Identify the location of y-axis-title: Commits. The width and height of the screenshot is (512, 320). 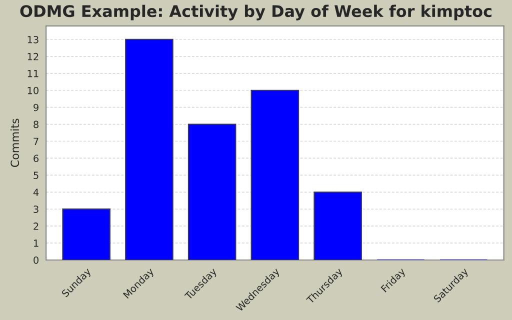
(15, 143).